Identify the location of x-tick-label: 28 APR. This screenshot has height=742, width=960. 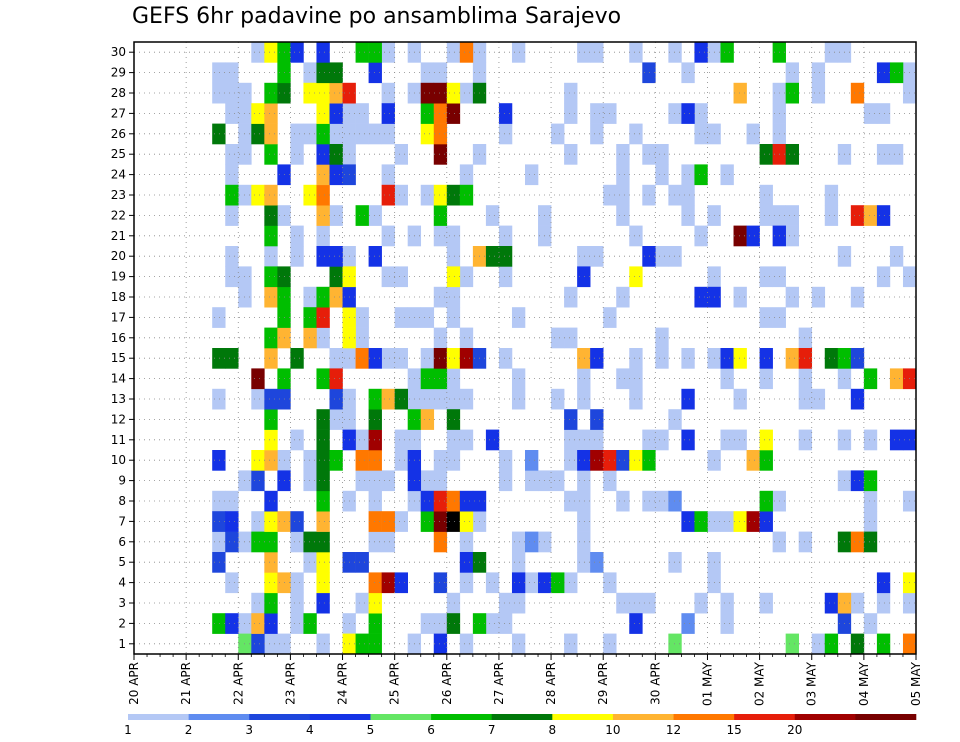
(551, 683).